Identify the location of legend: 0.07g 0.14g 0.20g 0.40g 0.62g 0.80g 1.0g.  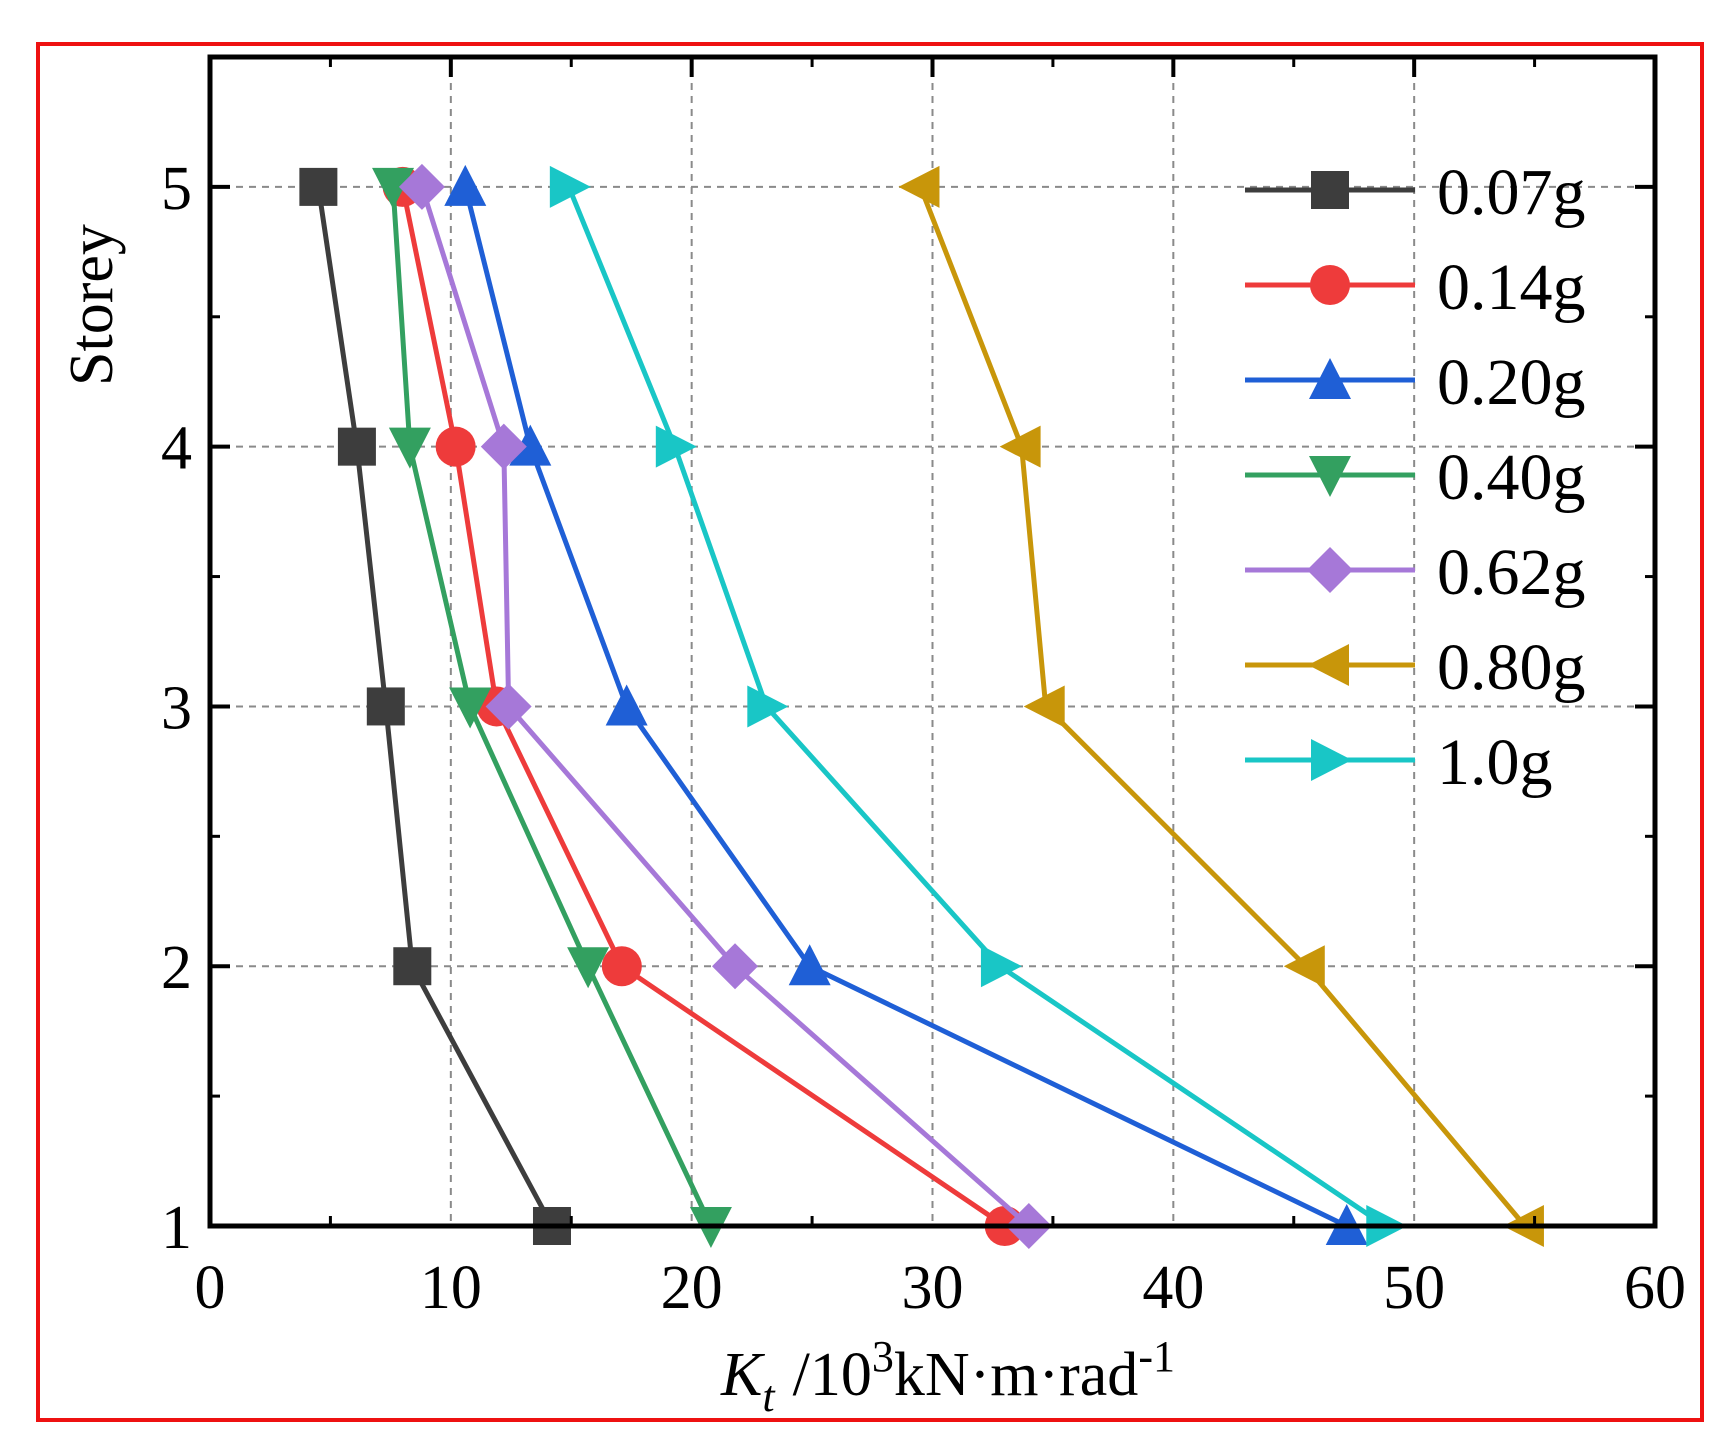
(1415, 477).